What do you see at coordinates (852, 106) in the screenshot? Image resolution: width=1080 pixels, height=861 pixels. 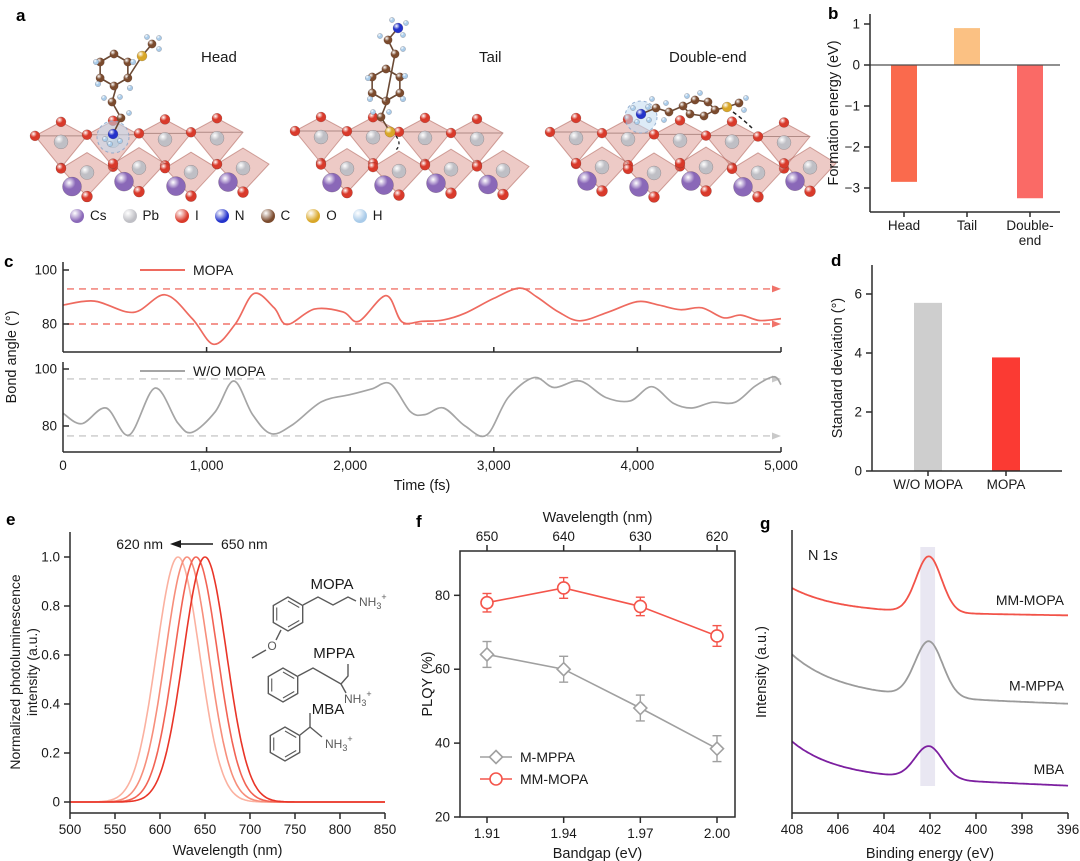 I see `b-ytick-label: −1` at bounding box center [852, 106].